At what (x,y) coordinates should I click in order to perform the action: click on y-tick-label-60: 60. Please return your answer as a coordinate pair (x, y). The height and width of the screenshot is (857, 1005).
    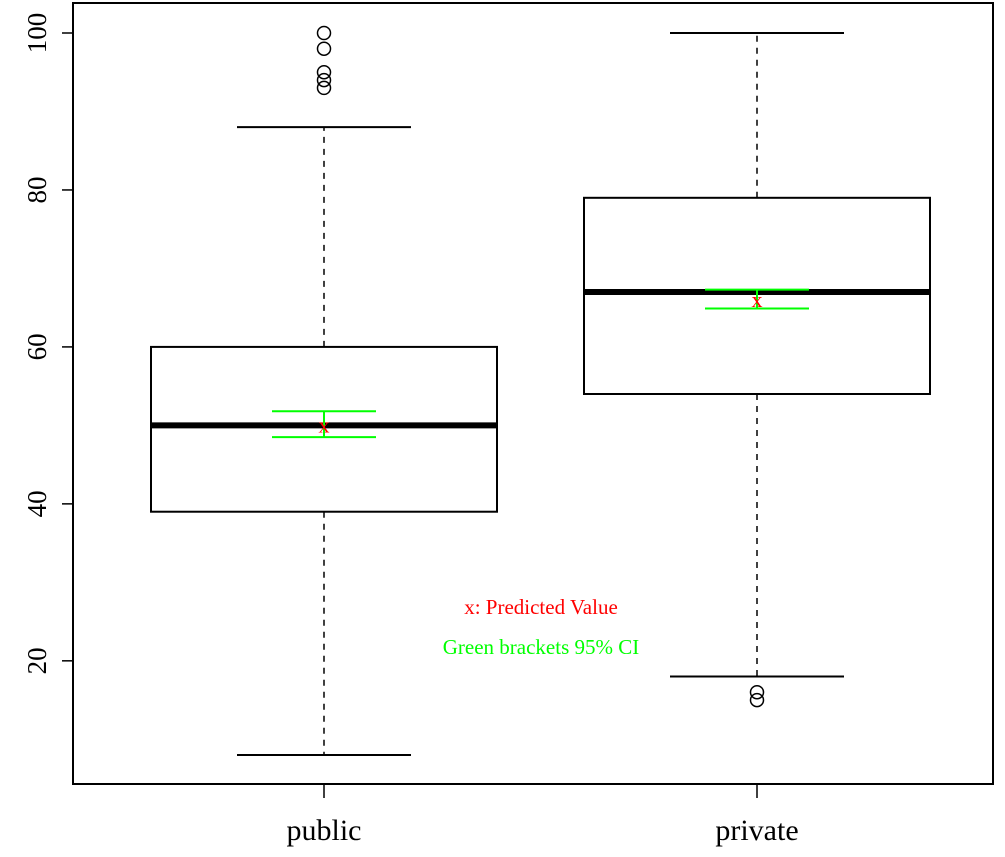
    Looking at the image, I should click on (37, 346).